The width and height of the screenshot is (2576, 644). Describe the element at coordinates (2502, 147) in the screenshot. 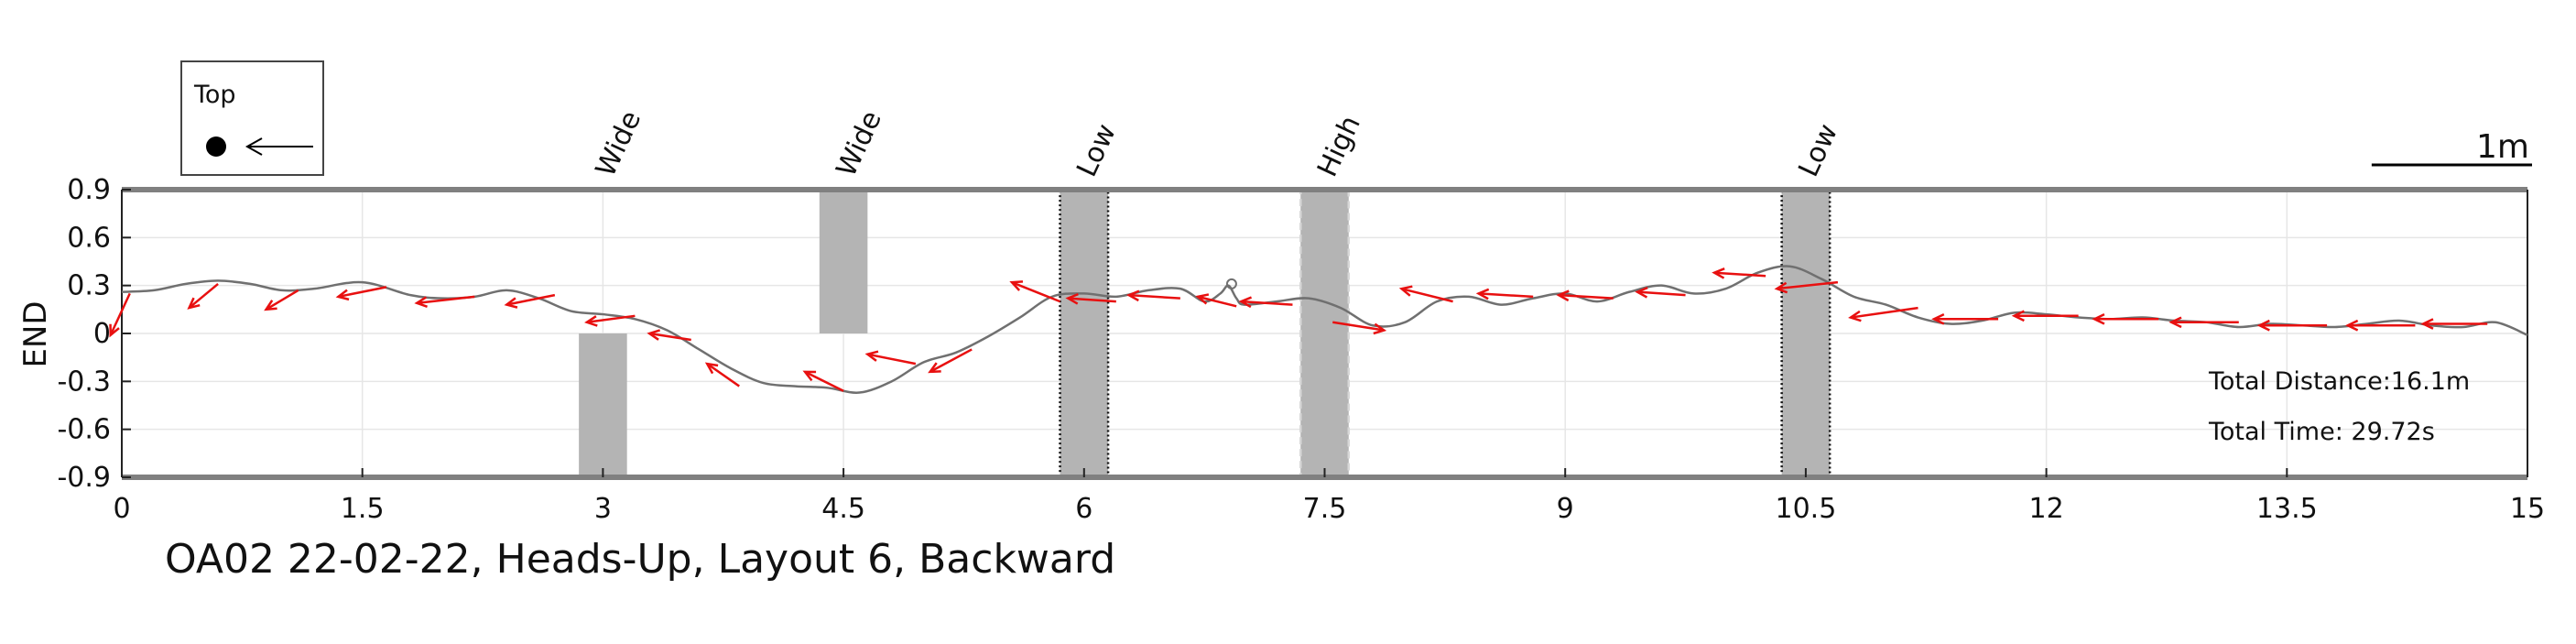

I see `scale-bar-label: 1m` at that location.